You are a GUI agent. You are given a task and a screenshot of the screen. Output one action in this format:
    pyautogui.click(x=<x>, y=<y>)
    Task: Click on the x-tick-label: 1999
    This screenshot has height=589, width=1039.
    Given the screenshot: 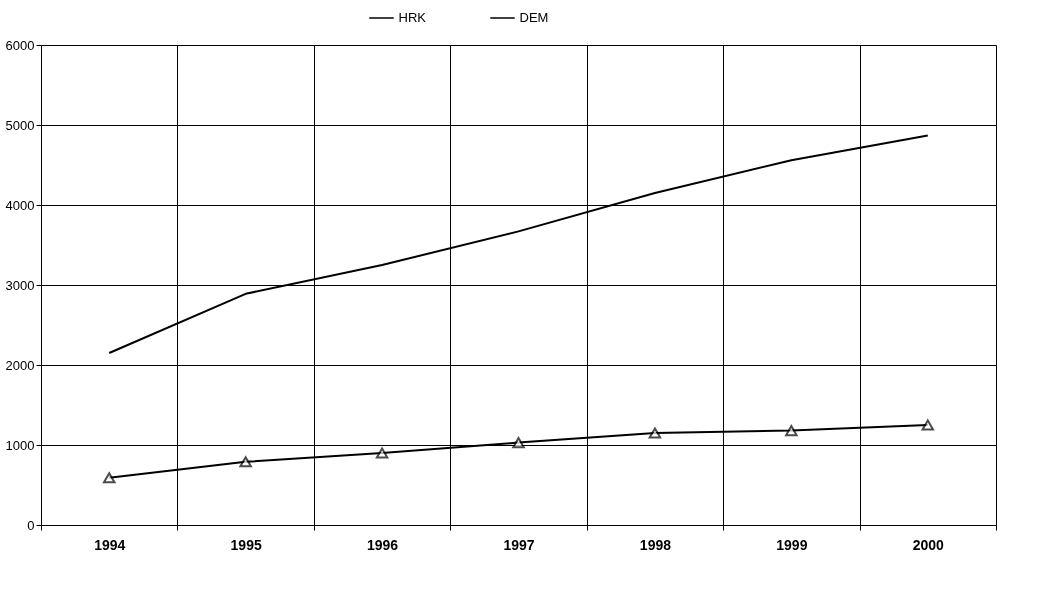 What is the action you would take?
    pyautogui.click(x=792, y=544)
    